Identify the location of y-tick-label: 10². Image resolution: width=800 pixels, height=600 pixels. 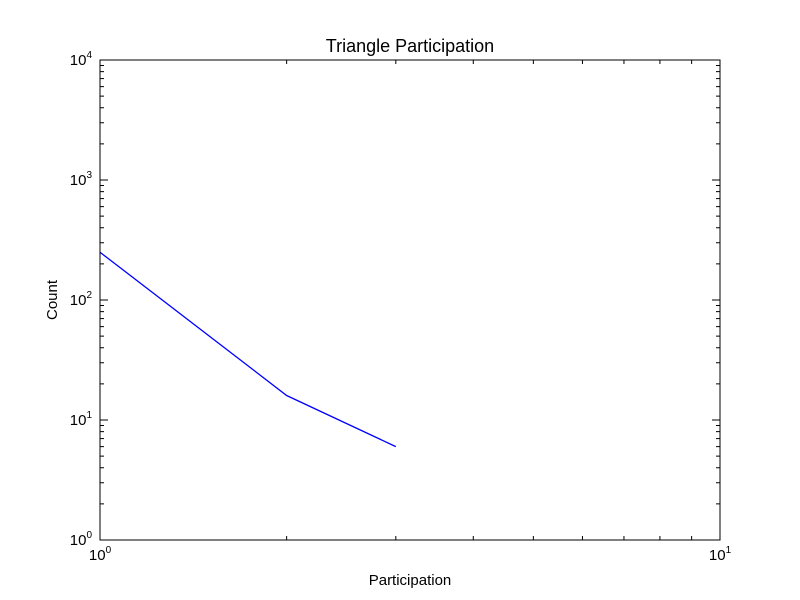
(81, 299).